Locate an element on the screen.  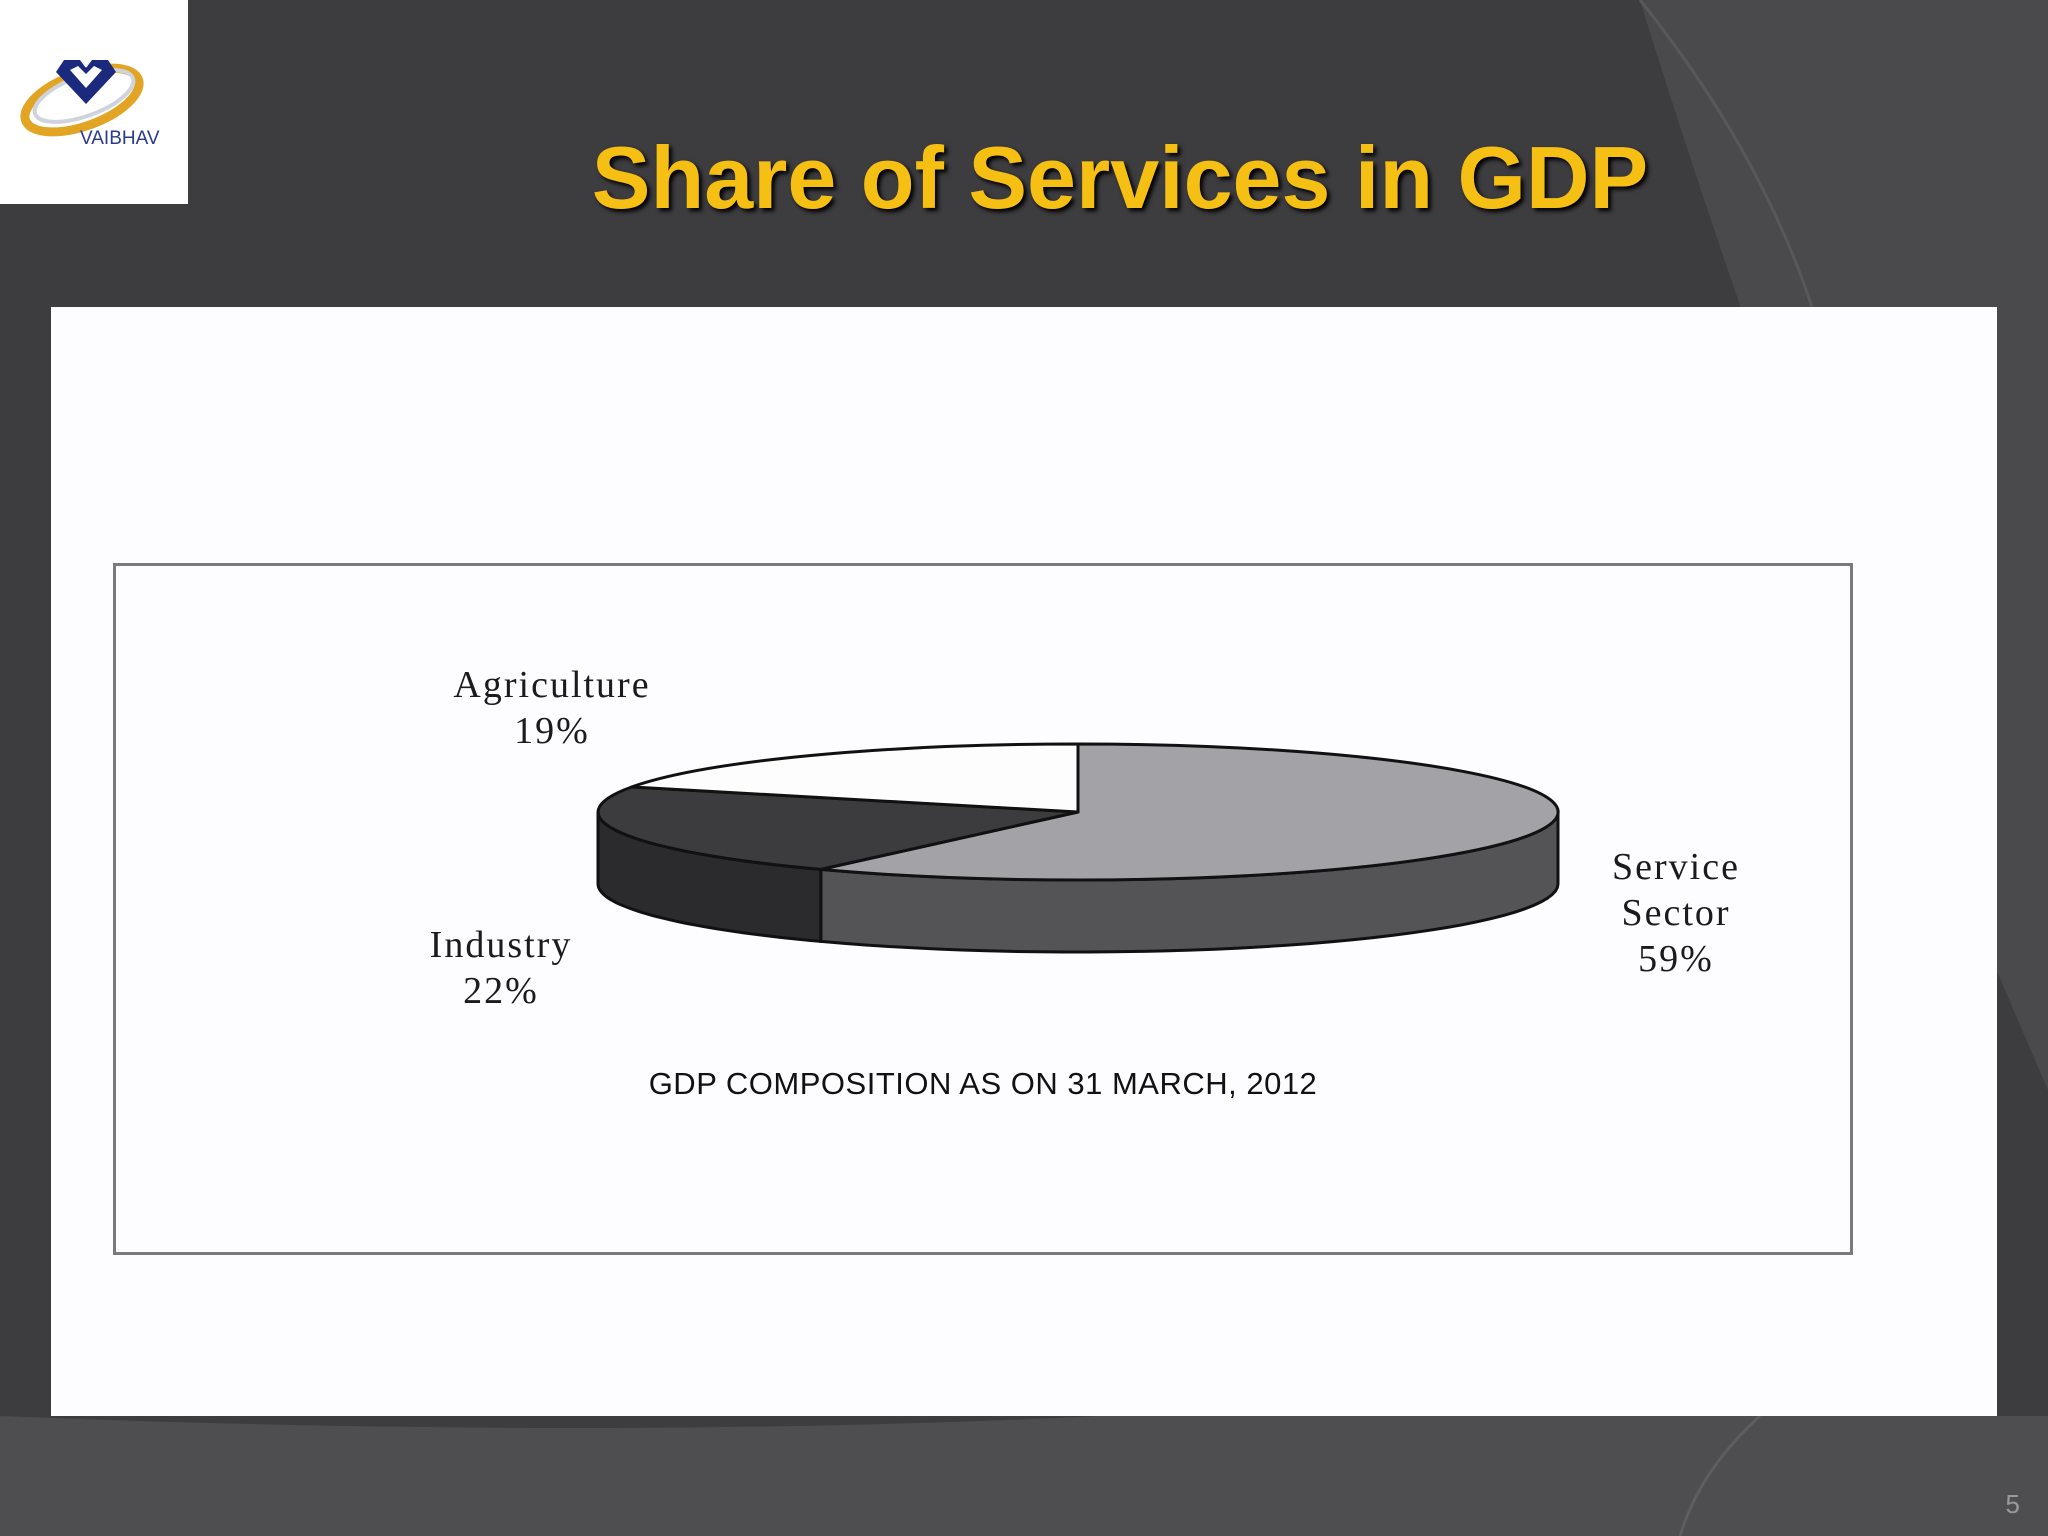
logo-text: VAIBHAV is located at coordinates (120, 138).